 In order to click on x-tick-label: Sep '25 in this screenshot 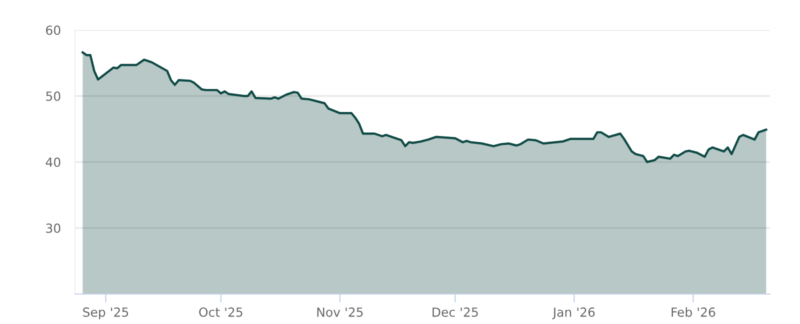, I will do `click(105, 313)`.